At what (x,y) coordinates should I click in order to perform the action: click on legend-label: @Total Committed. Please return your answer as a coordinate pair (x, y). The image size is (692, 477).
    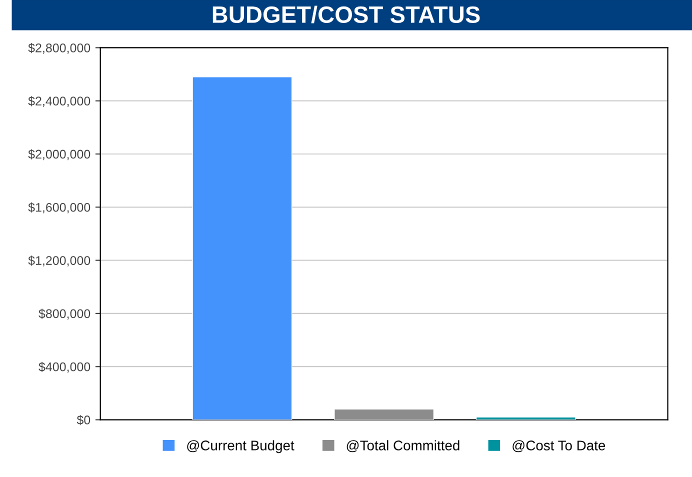
    Looking at the image, I should click on (403, 446).